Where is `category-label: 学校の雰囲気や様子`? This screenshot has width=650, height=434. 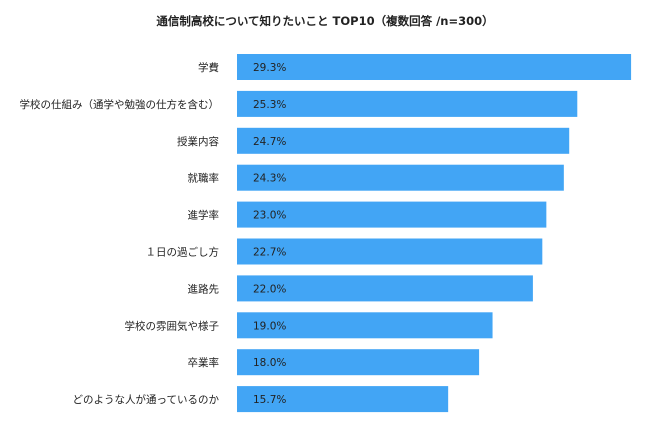
category-label: 学校の雰囲気や様子 is located at coordinates (172, 325).